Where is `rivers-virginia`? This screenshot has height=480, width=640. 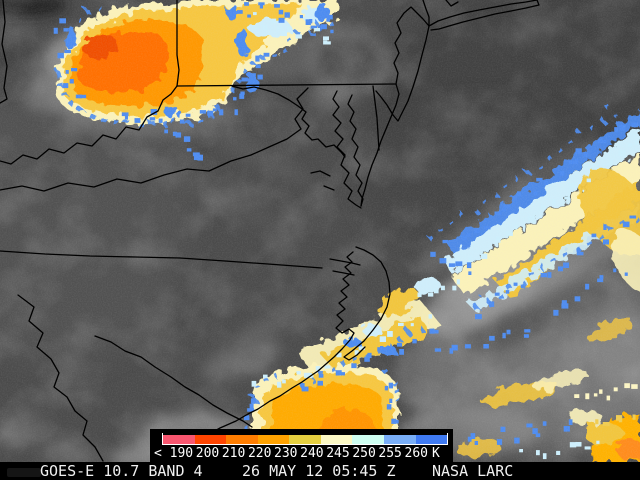
rivers-virginia is located at coordinates (322, 180).